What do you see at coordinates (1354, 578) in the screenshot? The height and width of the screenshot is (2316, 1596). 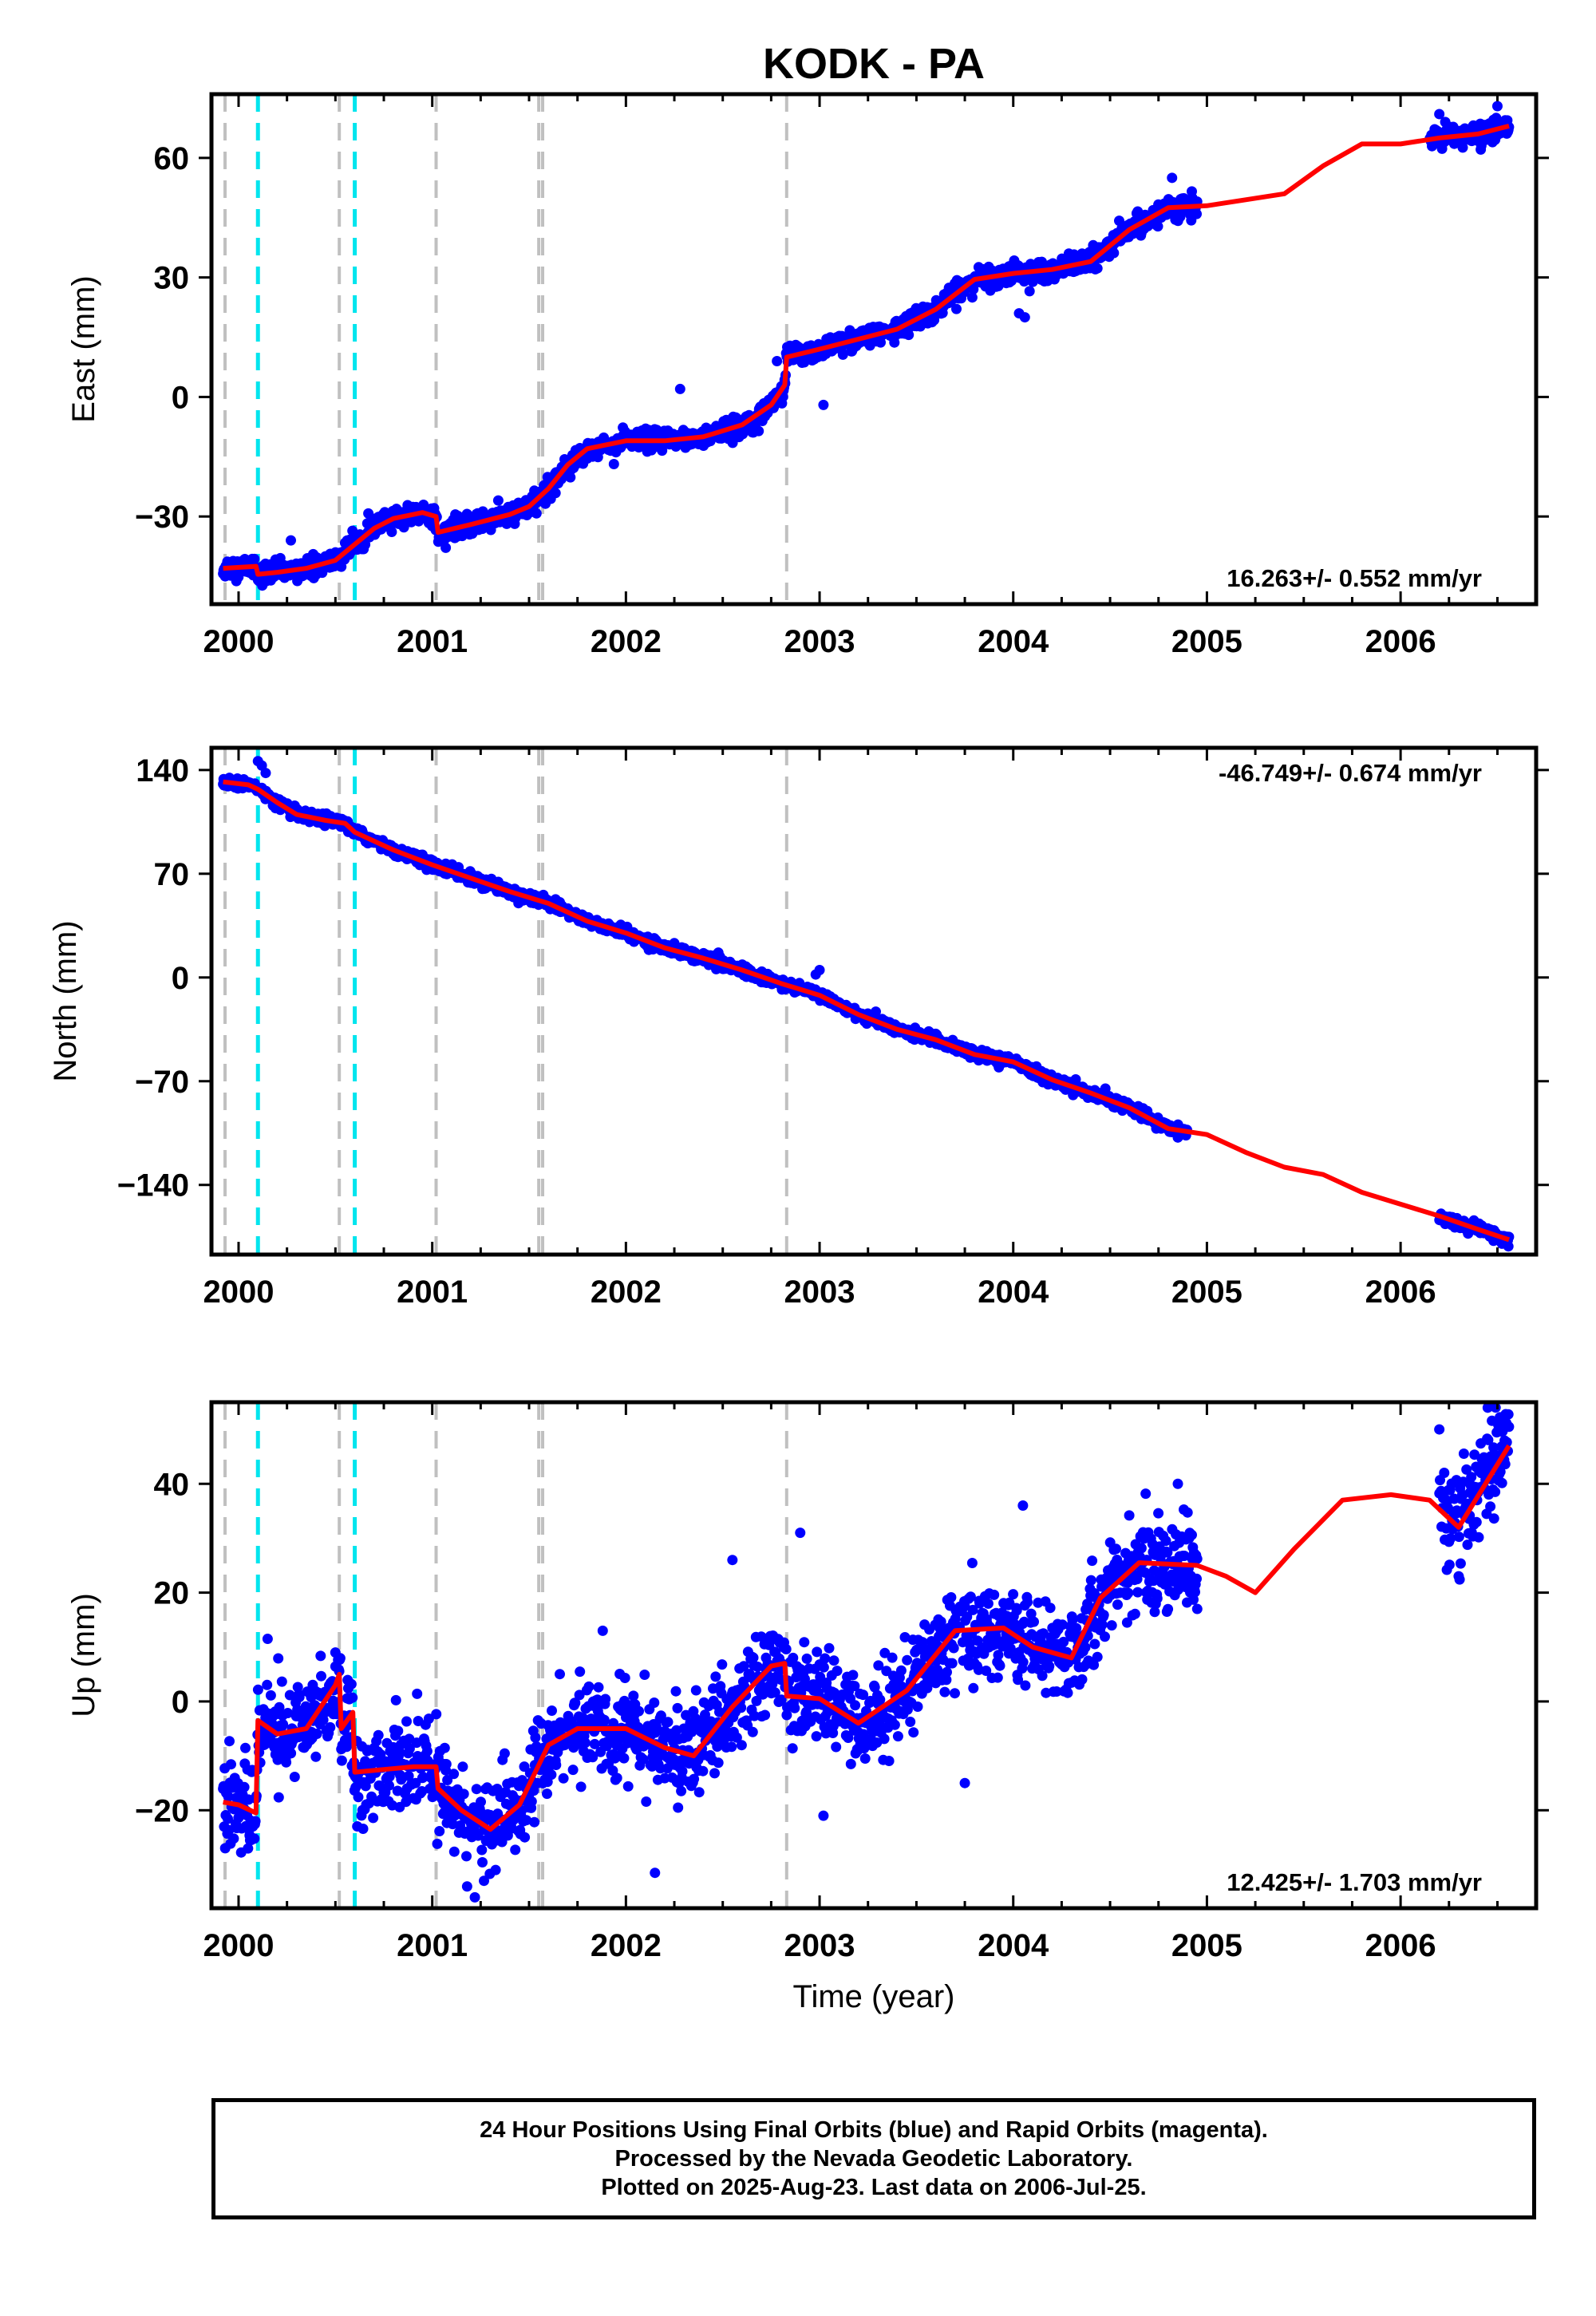 I see `velocity-rate-label: 16.263+/- 0.552 mm/yr` at bounding box center [1354, 578].